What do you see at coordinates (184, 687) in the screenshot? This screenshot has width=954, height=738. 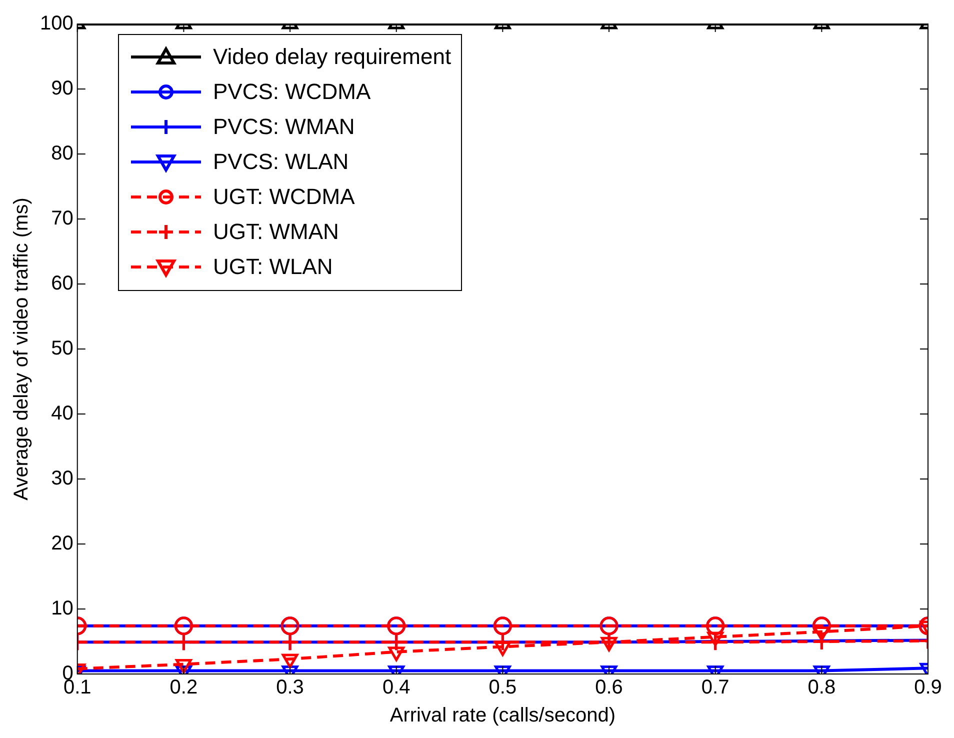 I see `x-tick-label: 0.2` at bounding box center [184, 687].